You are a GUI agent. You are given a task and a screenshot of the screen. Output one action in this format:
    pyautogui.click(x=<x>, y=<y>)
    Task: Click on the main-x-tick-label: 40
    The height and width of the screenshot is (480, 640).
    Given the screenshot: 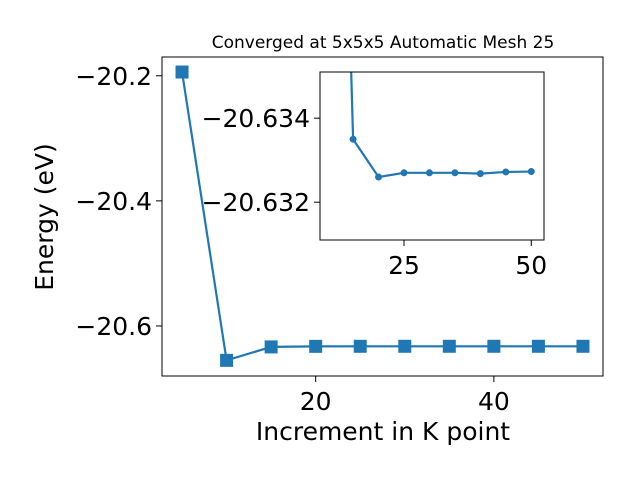 What is the action you would take?
    pyautogui.click(x=494, y=401)
    